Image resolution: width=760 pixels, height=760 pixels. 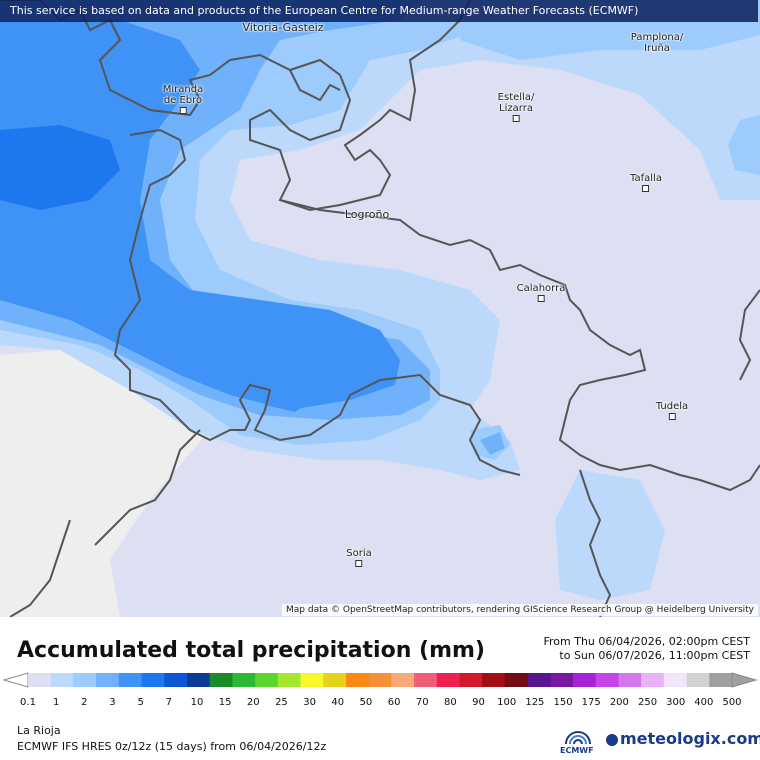 What do you see at coordinates (732, 702) in the screenshot?
I see `scale-tick-label: 500` at bounding box center [732, 702].